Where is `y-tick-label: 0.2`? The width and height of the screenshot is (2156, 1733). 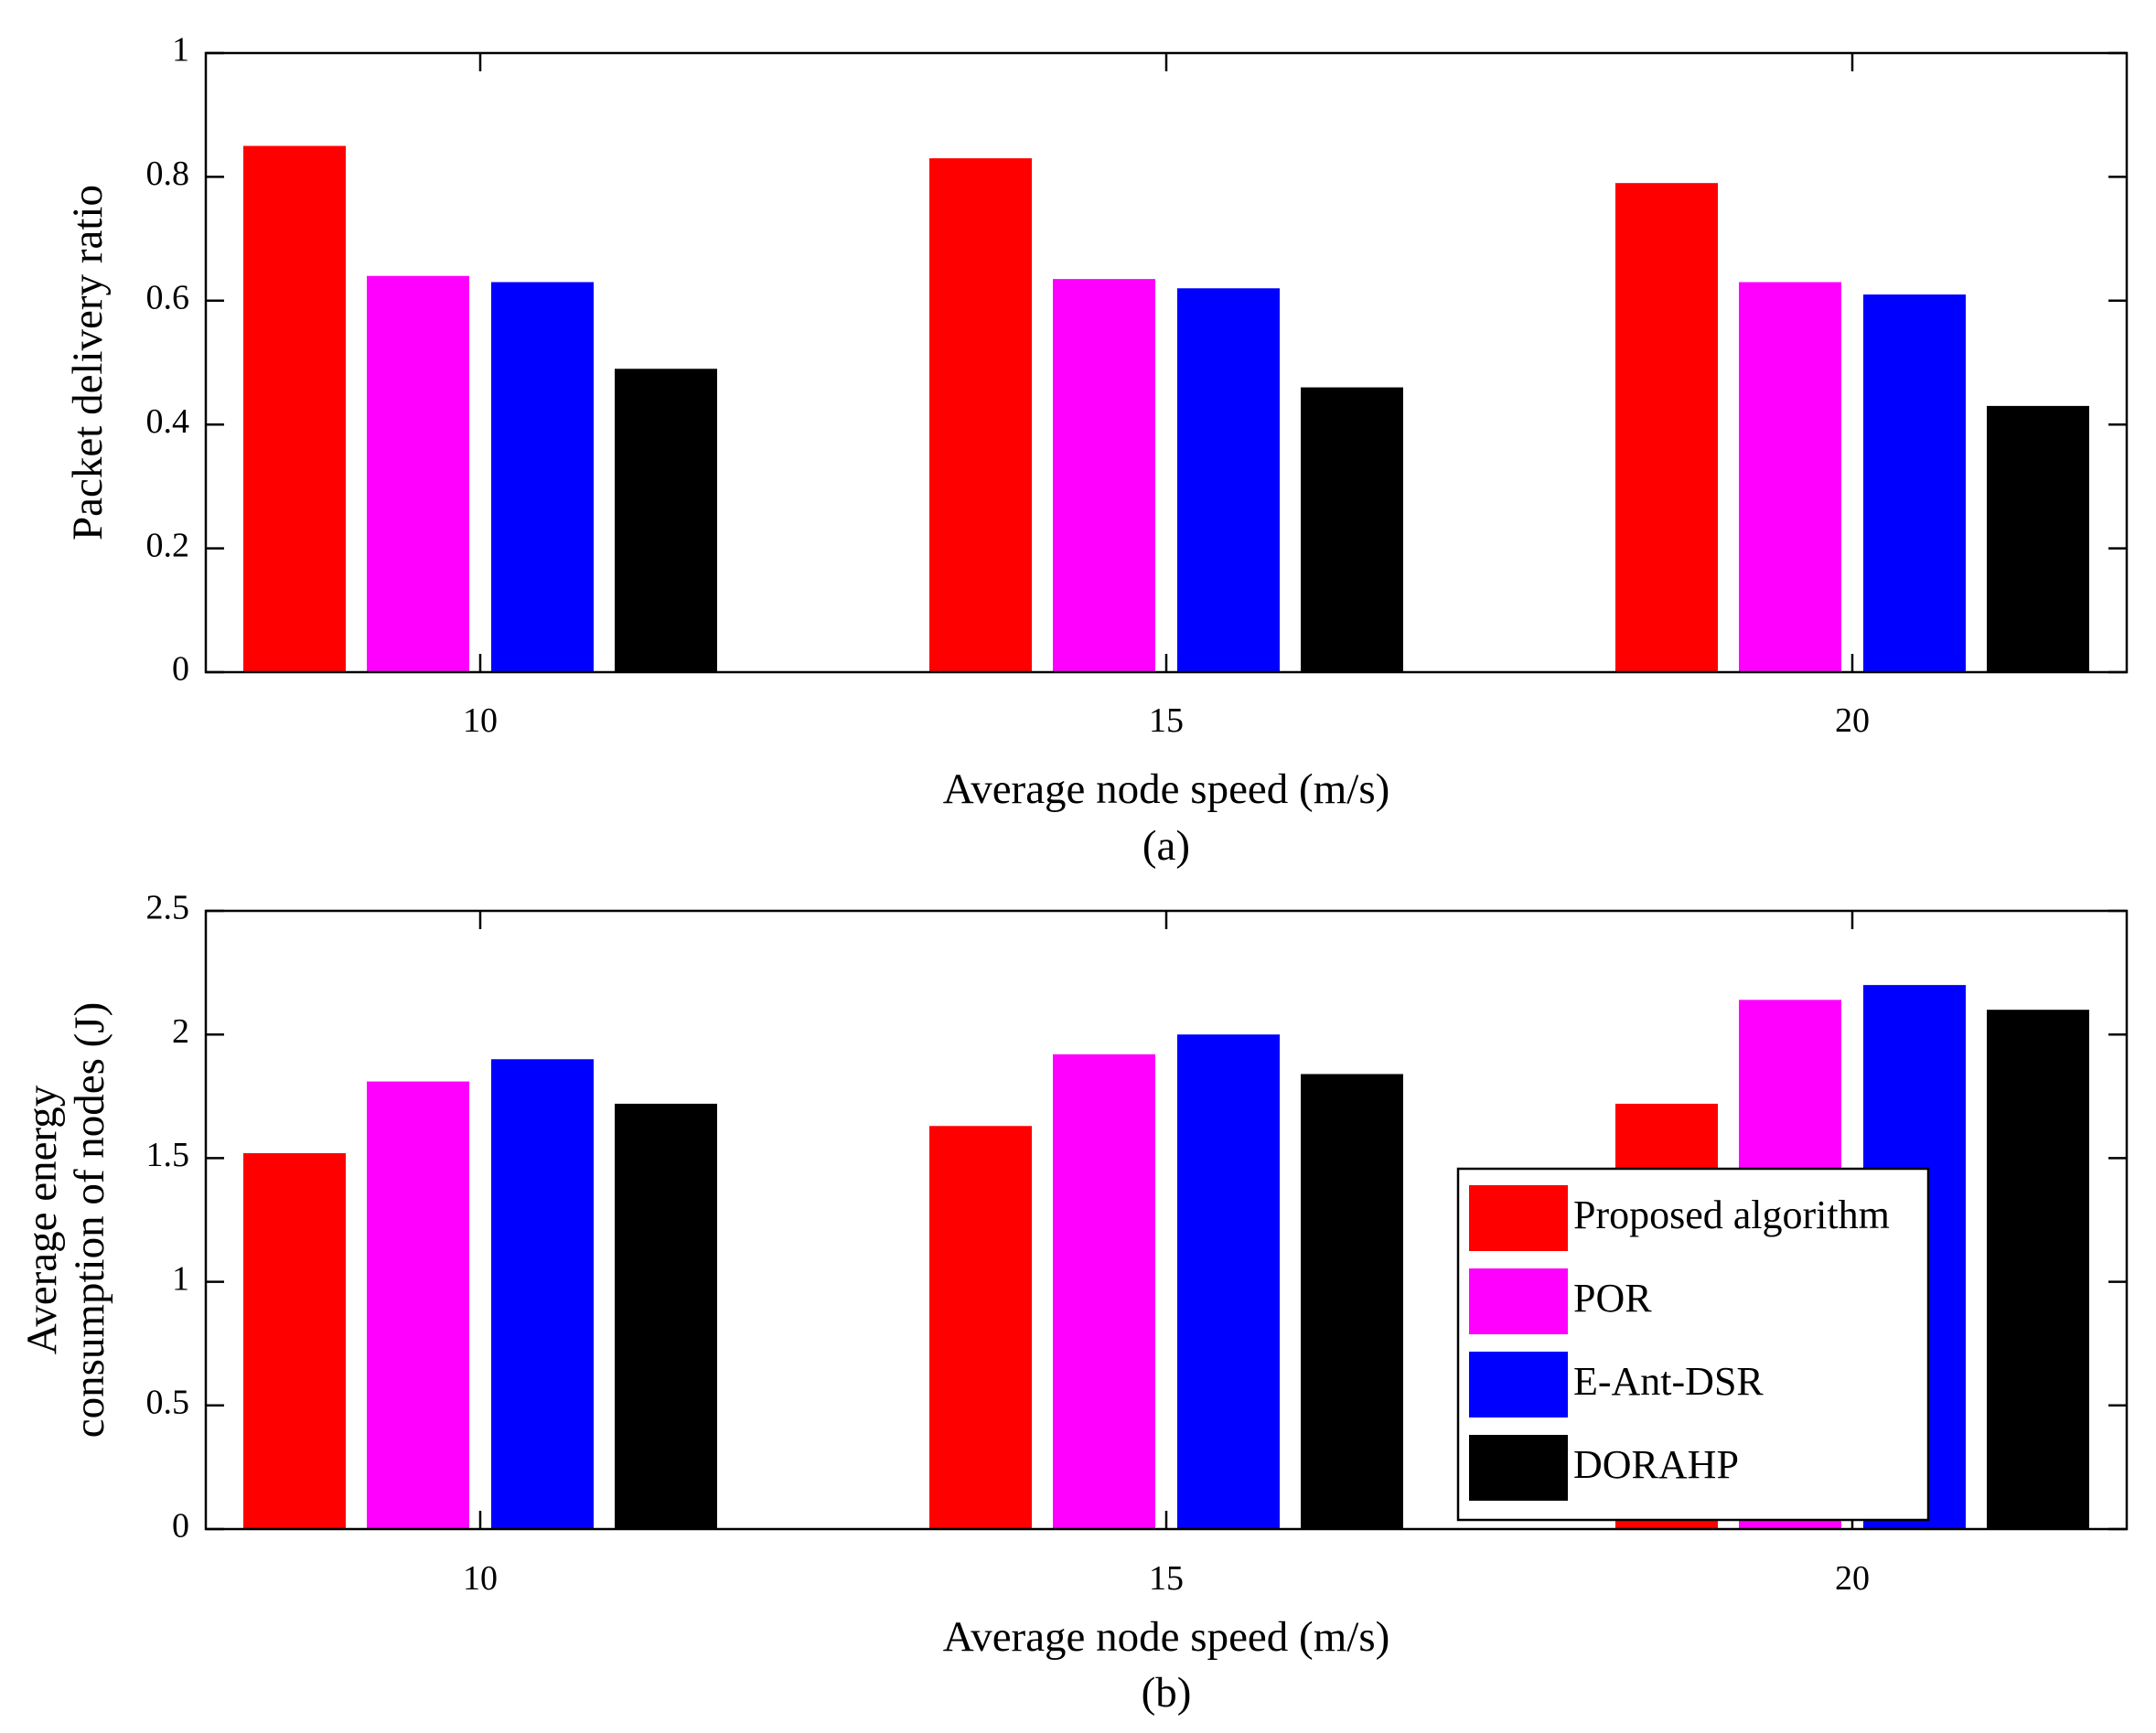 y-tick-label: 0.2 is located at coordinates (168, 545).